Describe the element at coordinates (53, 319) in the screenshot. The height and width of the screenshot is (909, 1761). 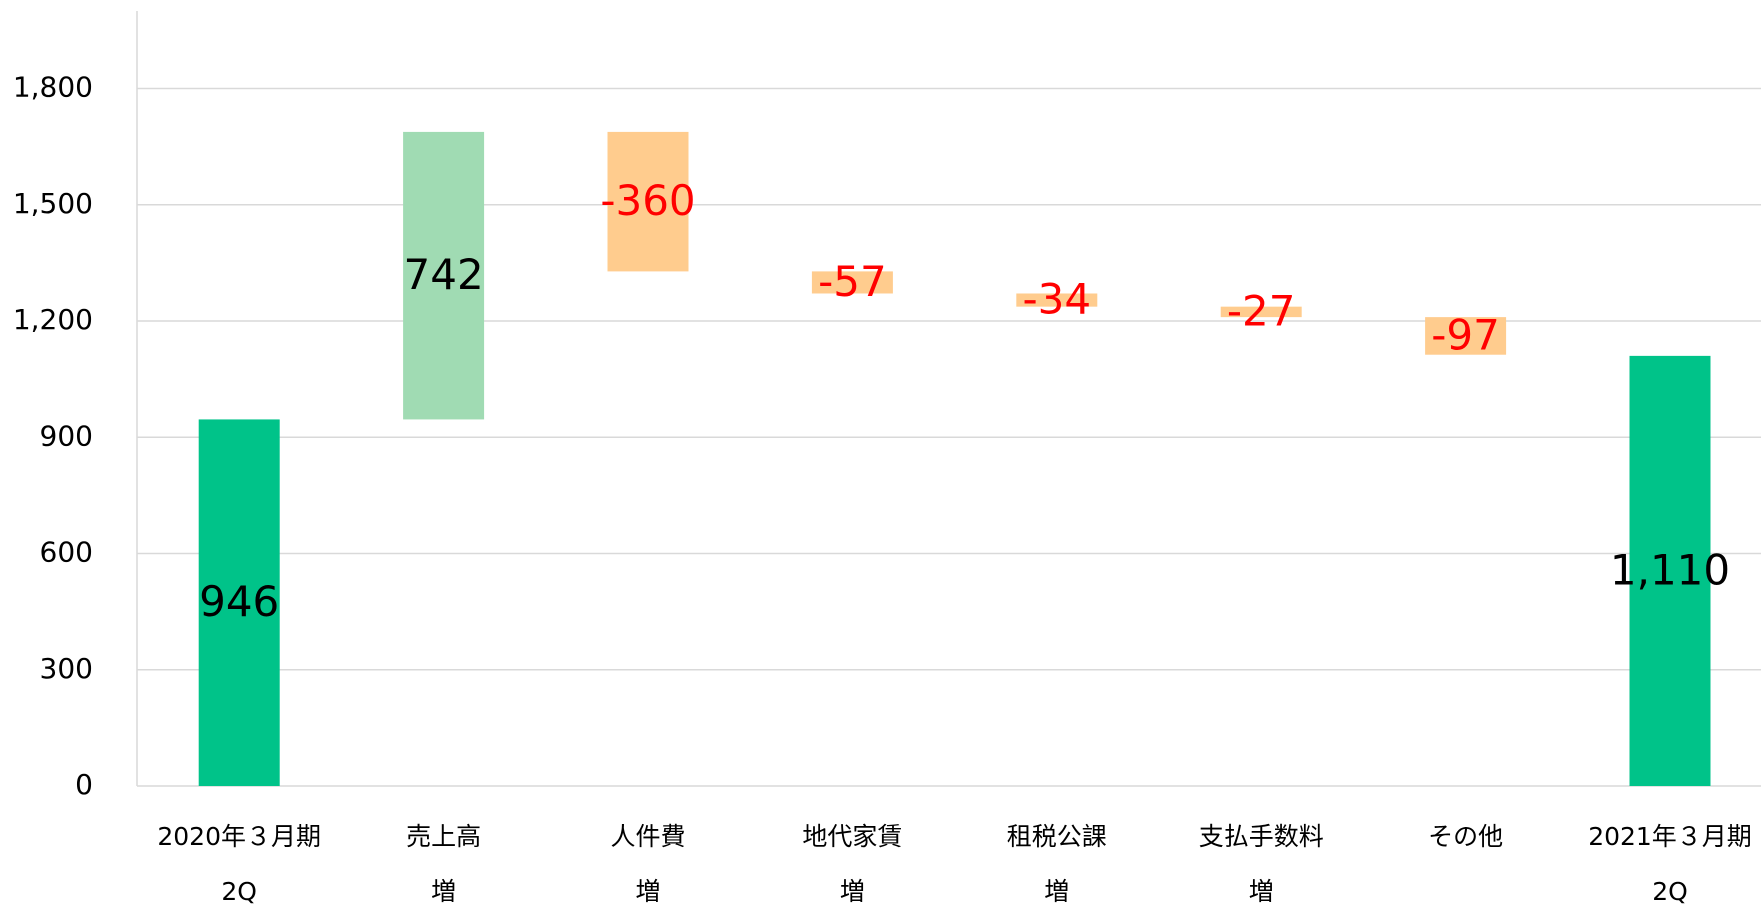
I see `y-tick-label: 1,200` at that location.